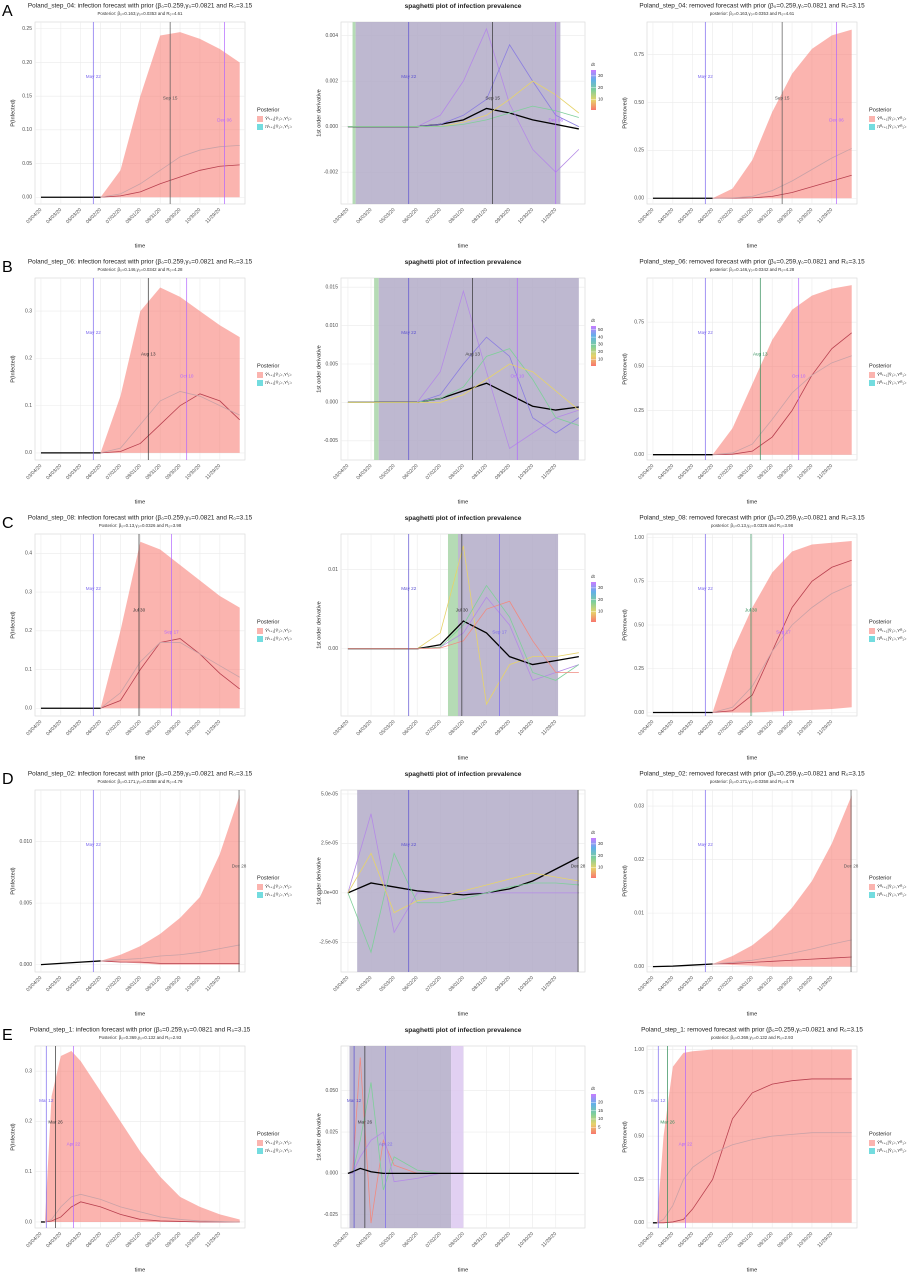 The height and width of the screenshot is (1280, 919). Describe the element at coordinates (354, 1100) in the screenshot. I see `event-label: Mar 12` at that location.